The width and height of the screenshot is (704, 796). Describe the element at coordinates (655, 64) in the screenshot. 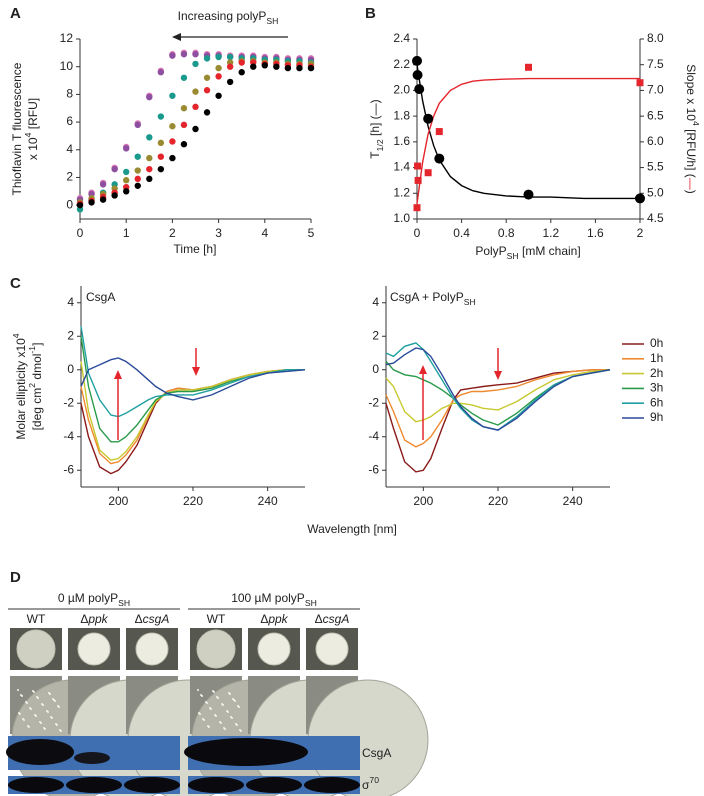

I see `y2-tick-label: 7.5` at that location.